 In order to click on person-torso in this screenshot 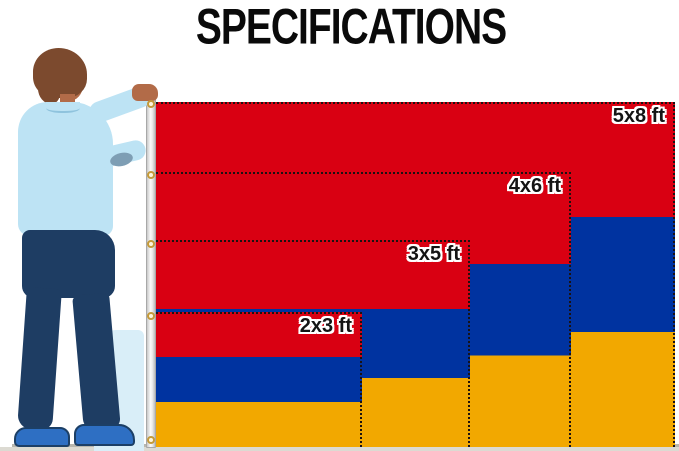, I will do `click(65, 169)`.